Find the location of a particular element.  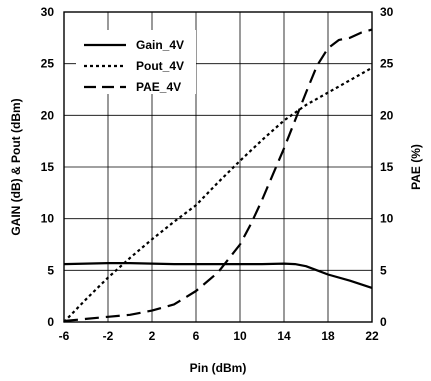

y-tick-label: 25 is located at coordinates (48, 64).